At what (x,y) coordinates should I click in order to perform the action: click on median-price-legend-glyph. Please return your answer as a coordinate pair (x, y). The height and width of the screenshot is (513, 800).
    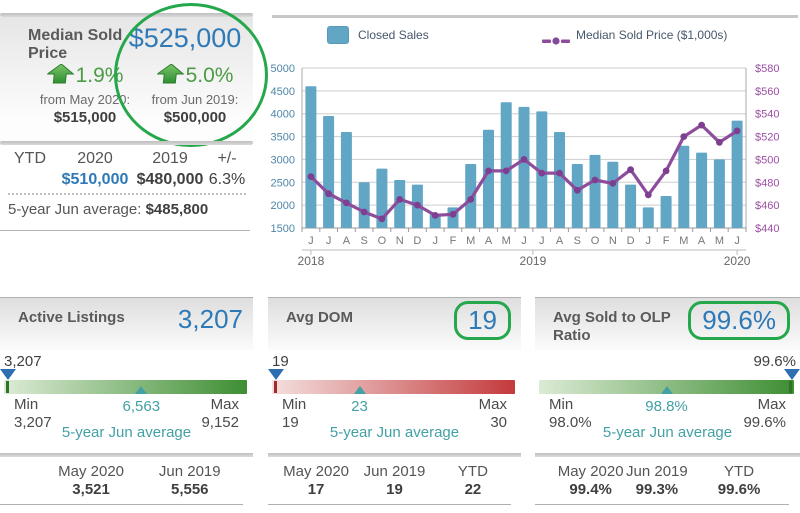
    Looking at the image, I should click on (556, 42).